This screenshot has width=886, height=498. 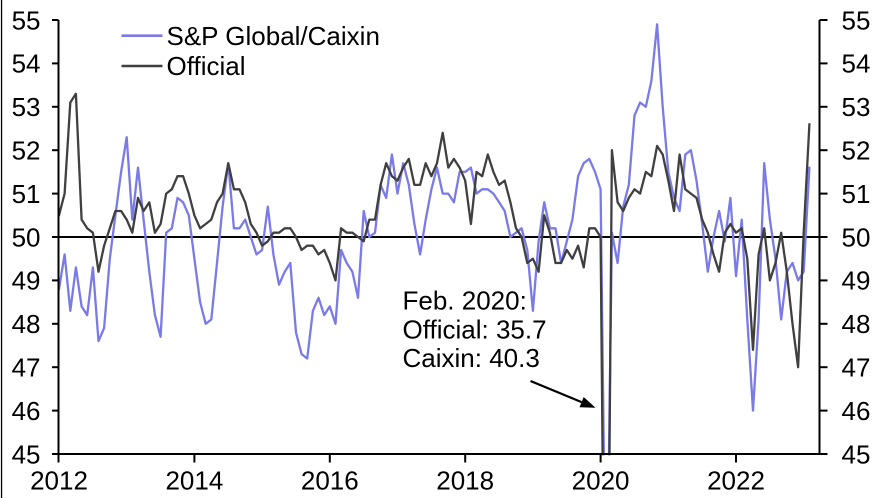 What do you see at coordinates (465, 301) in the screenshot?
I see `svg-text: Feb. 2020:` at bounding box center [465, 301].